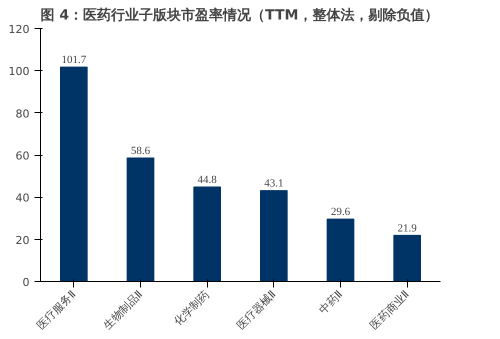  I want to click on data-label: 29.6, so click(340, 212).